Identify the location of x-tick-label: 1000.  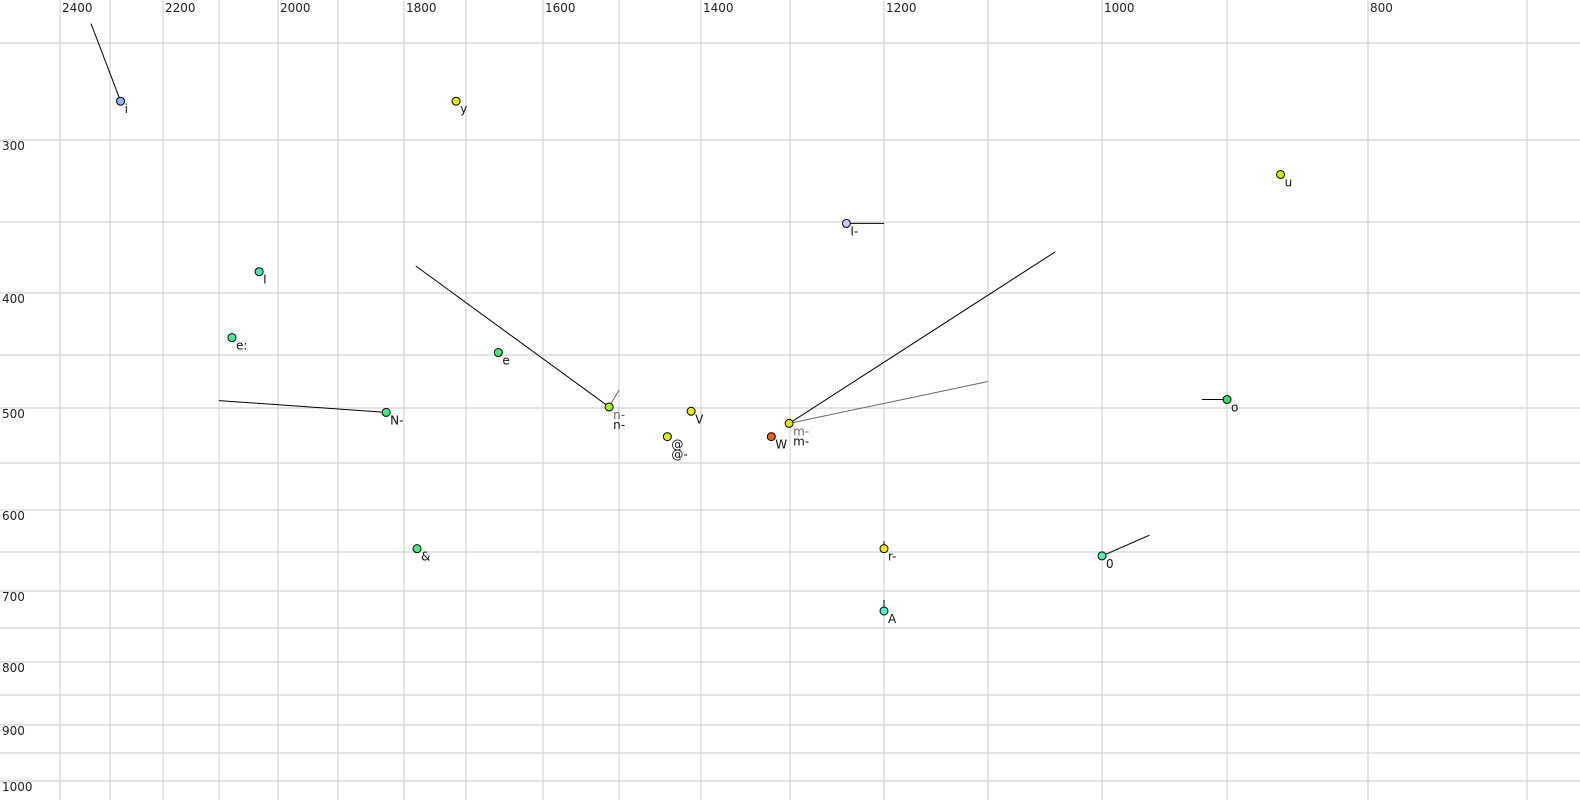
(1119, 8).